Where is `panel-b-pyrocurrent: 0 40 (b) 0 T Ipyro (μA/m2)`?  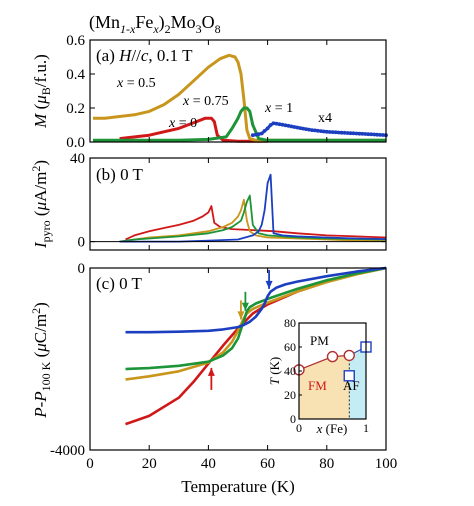 panel-b-pyrocurrent: 0 40 (b) 0 T Ipyro (μA/m2) is located at coordinates (208, 201).